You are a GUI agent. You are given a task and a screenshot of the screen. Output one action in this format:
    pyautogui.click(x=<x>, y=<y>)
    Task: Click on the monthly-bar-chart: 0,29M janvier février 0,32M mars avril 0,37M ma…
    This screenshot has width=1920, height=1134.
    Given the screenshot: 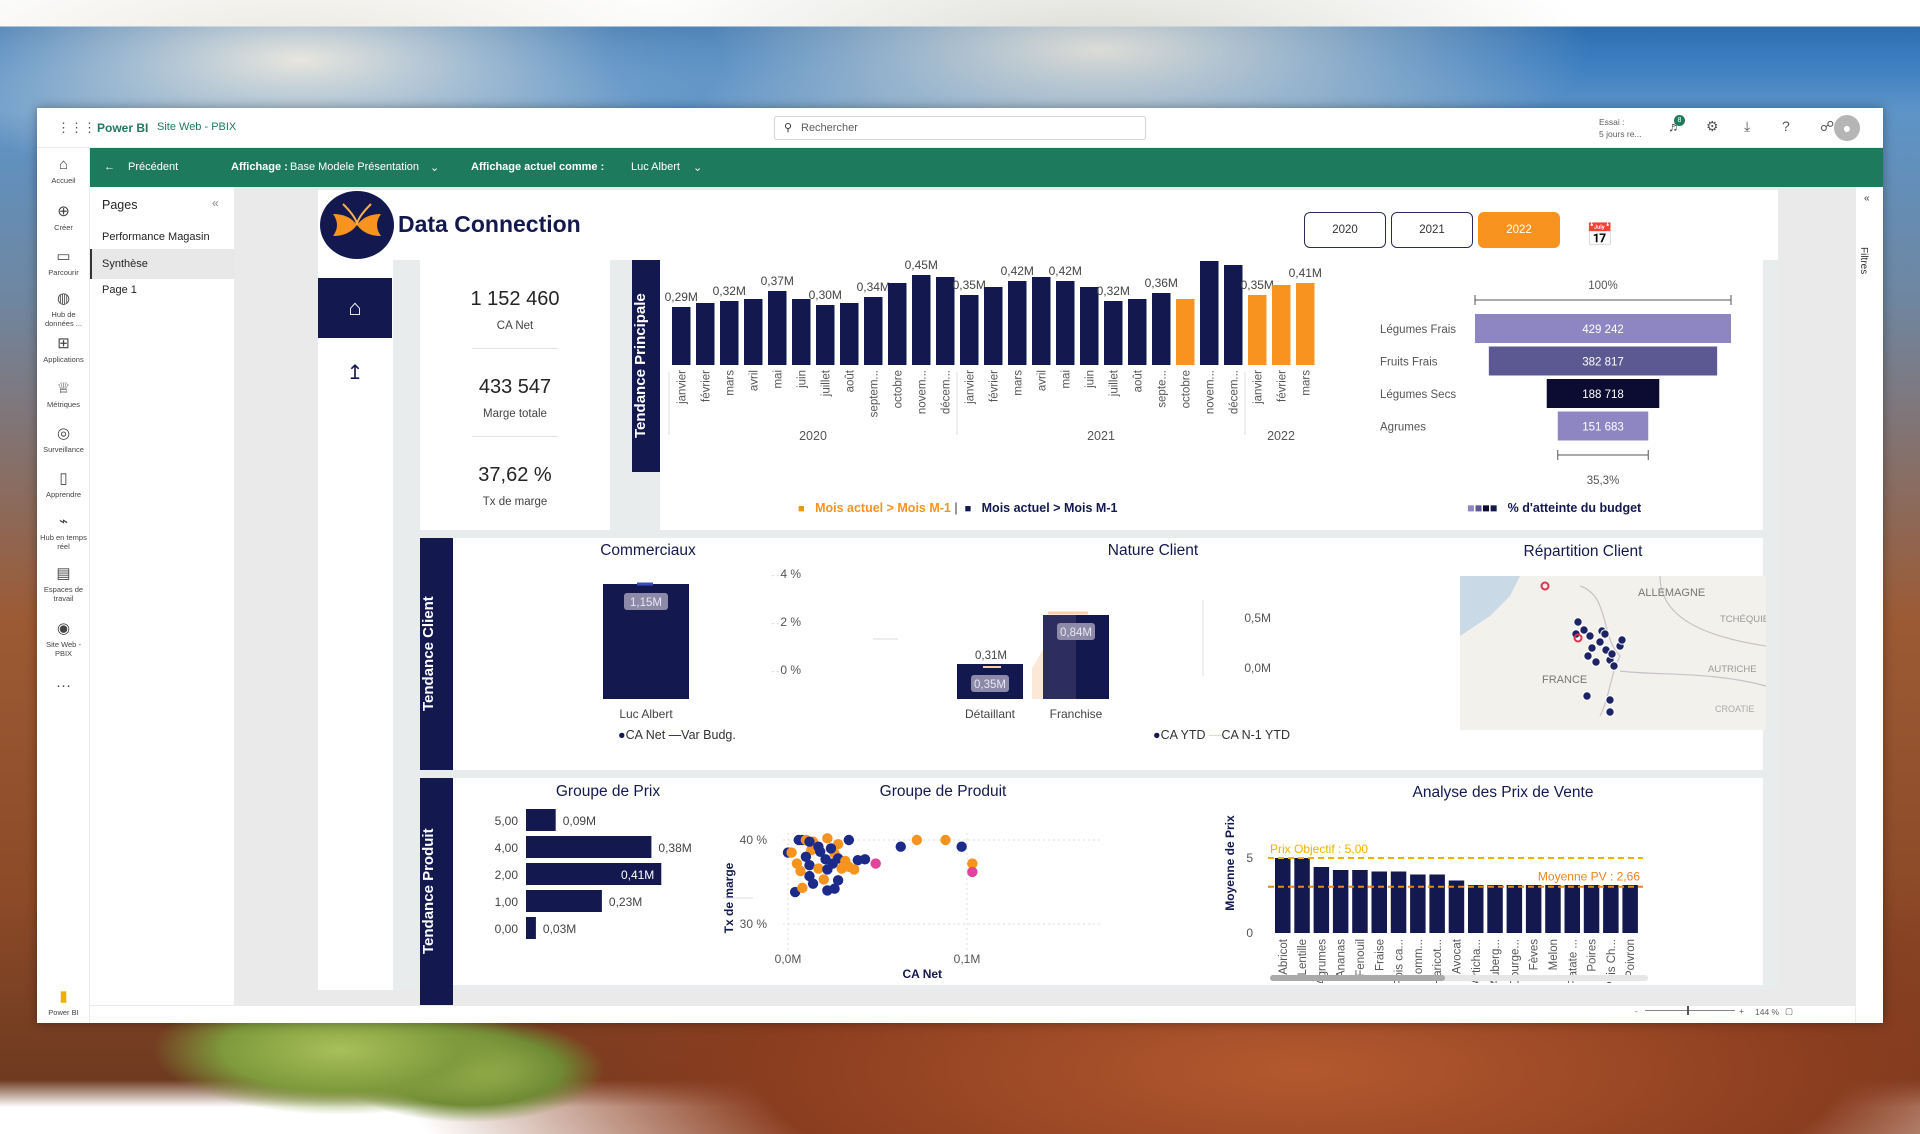 What is the action you would take?
    pyautogui.click(x=1010, y=360)
    